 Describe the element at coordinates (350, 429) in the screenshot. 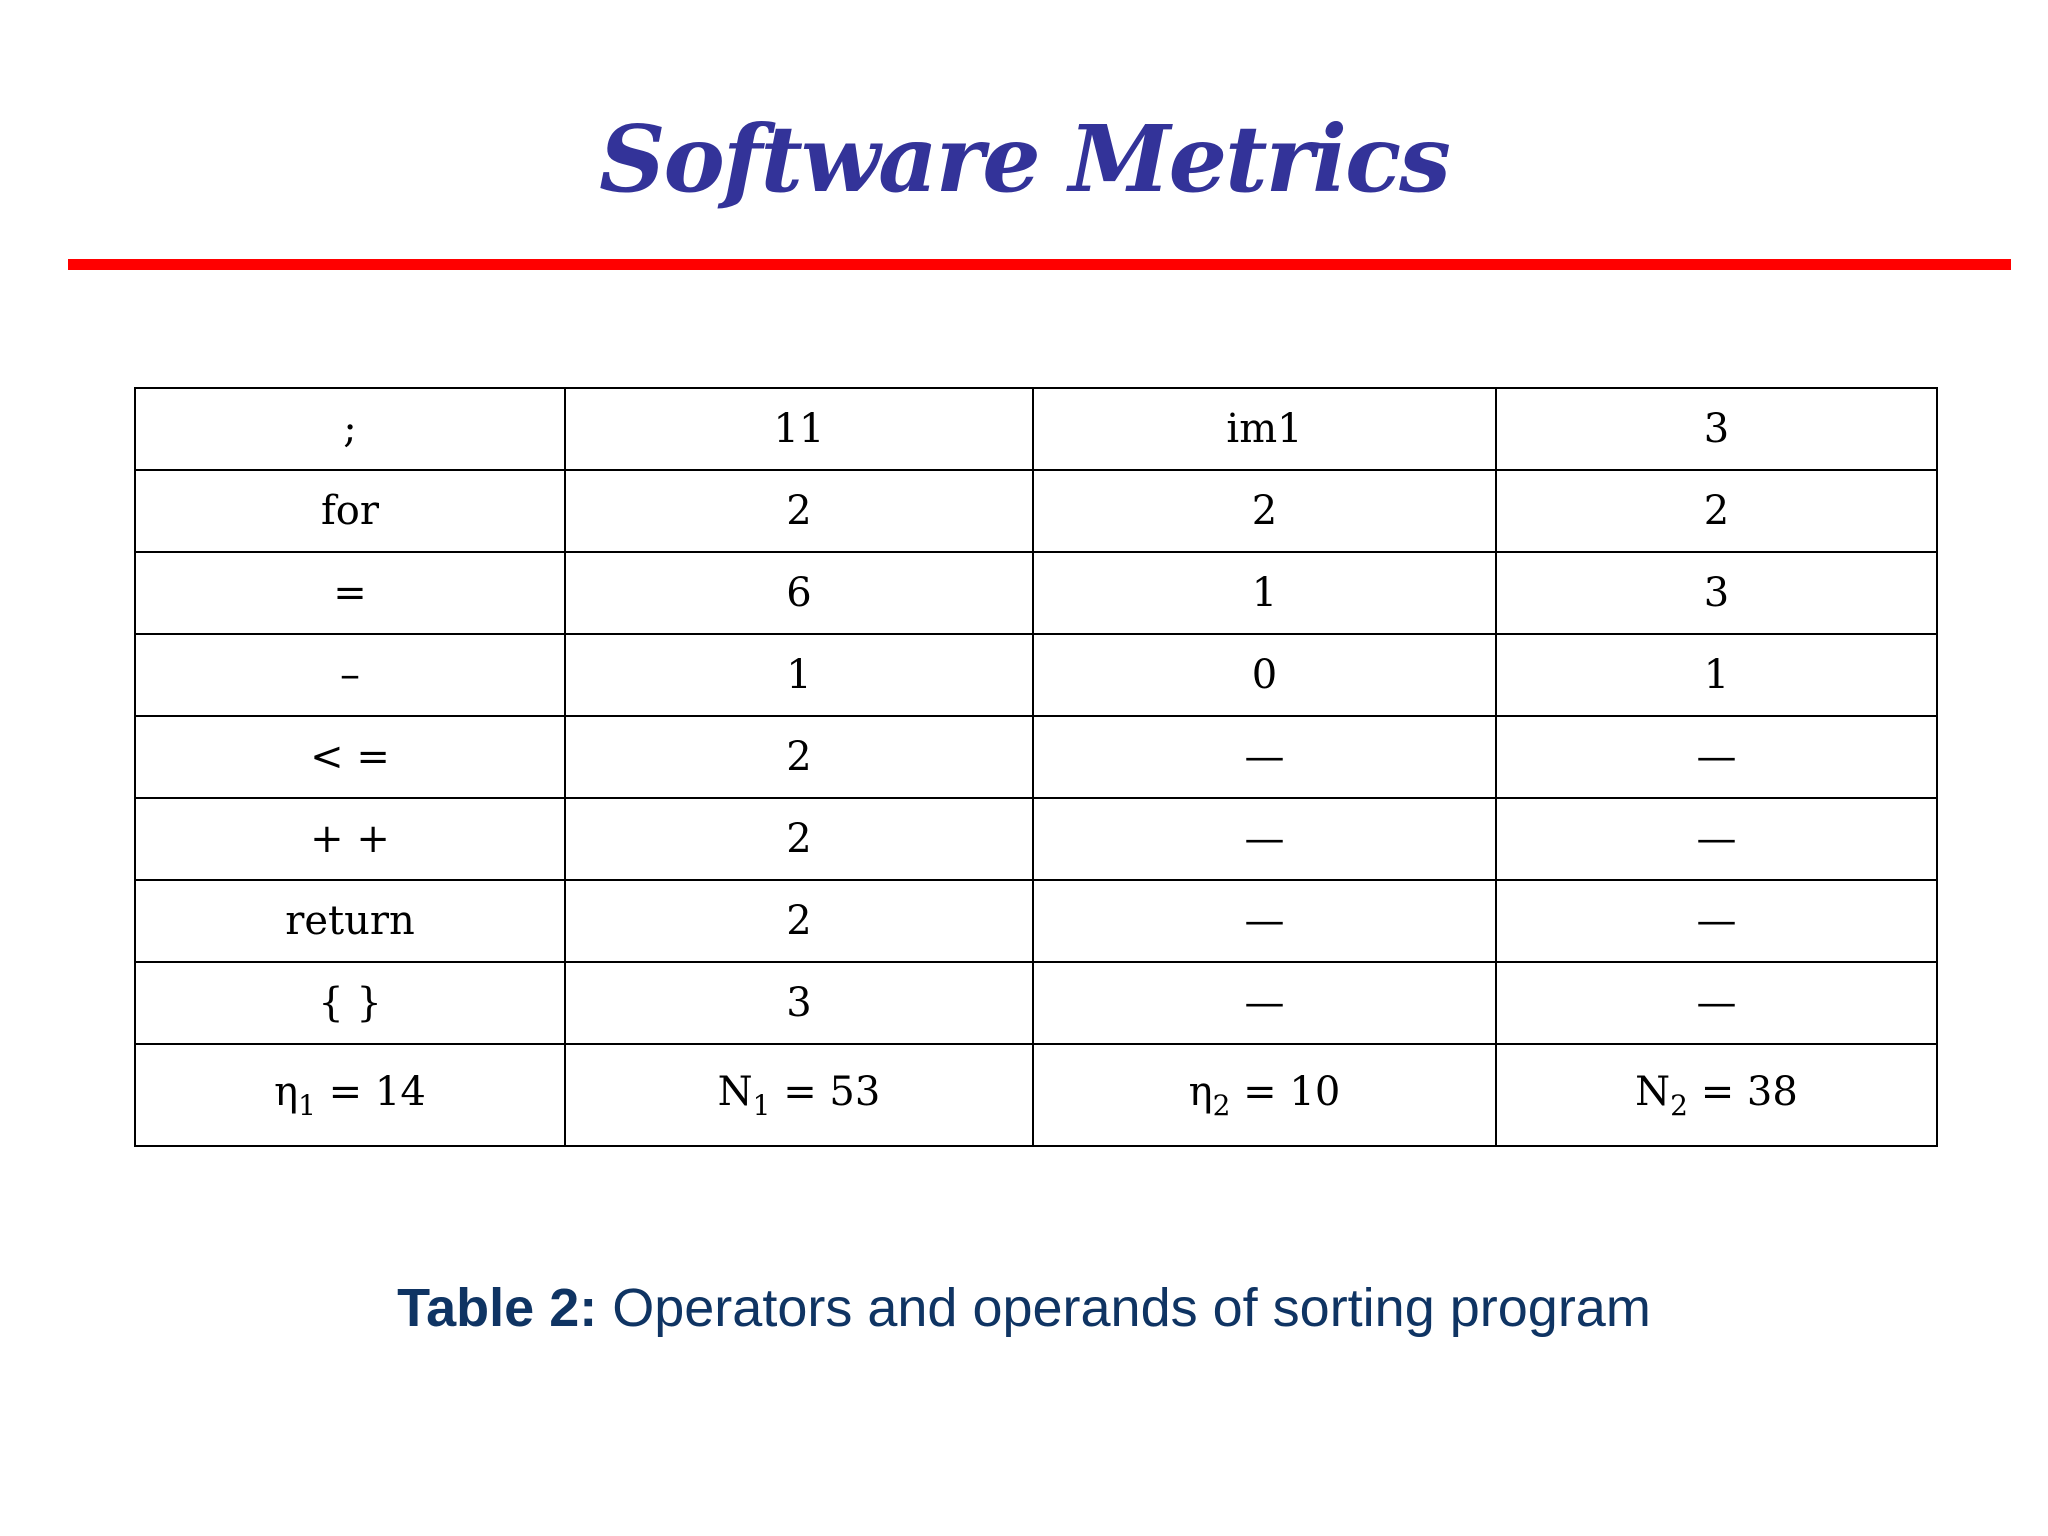

I see `operator-cell: ;` at that location.